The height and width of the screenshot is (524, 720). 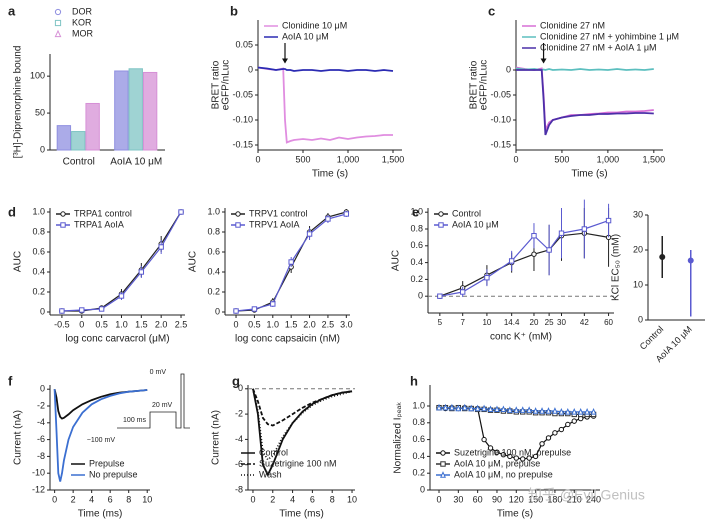 I want to click on legend-label: KOR, so click(x=82, y=22).